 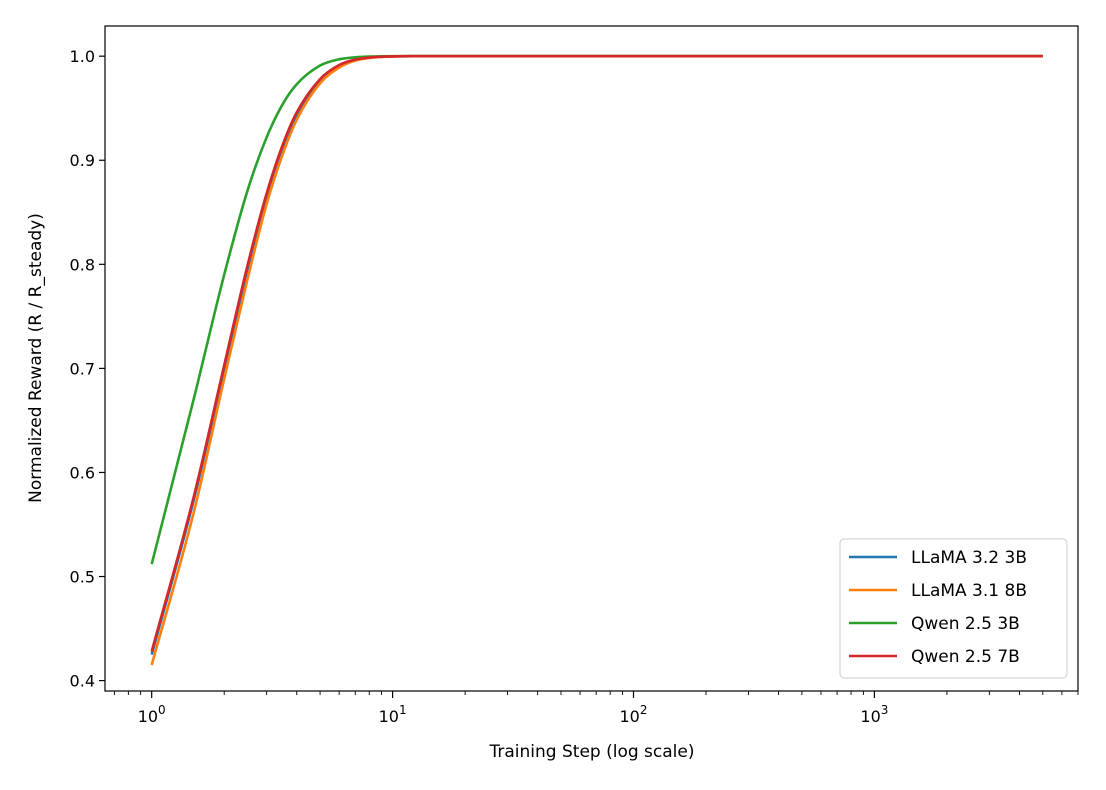 What do you see at coordinates (82, 160) in the screenshot?
I see `y-tick-label: 0.9` at bounding box center [82, 160].